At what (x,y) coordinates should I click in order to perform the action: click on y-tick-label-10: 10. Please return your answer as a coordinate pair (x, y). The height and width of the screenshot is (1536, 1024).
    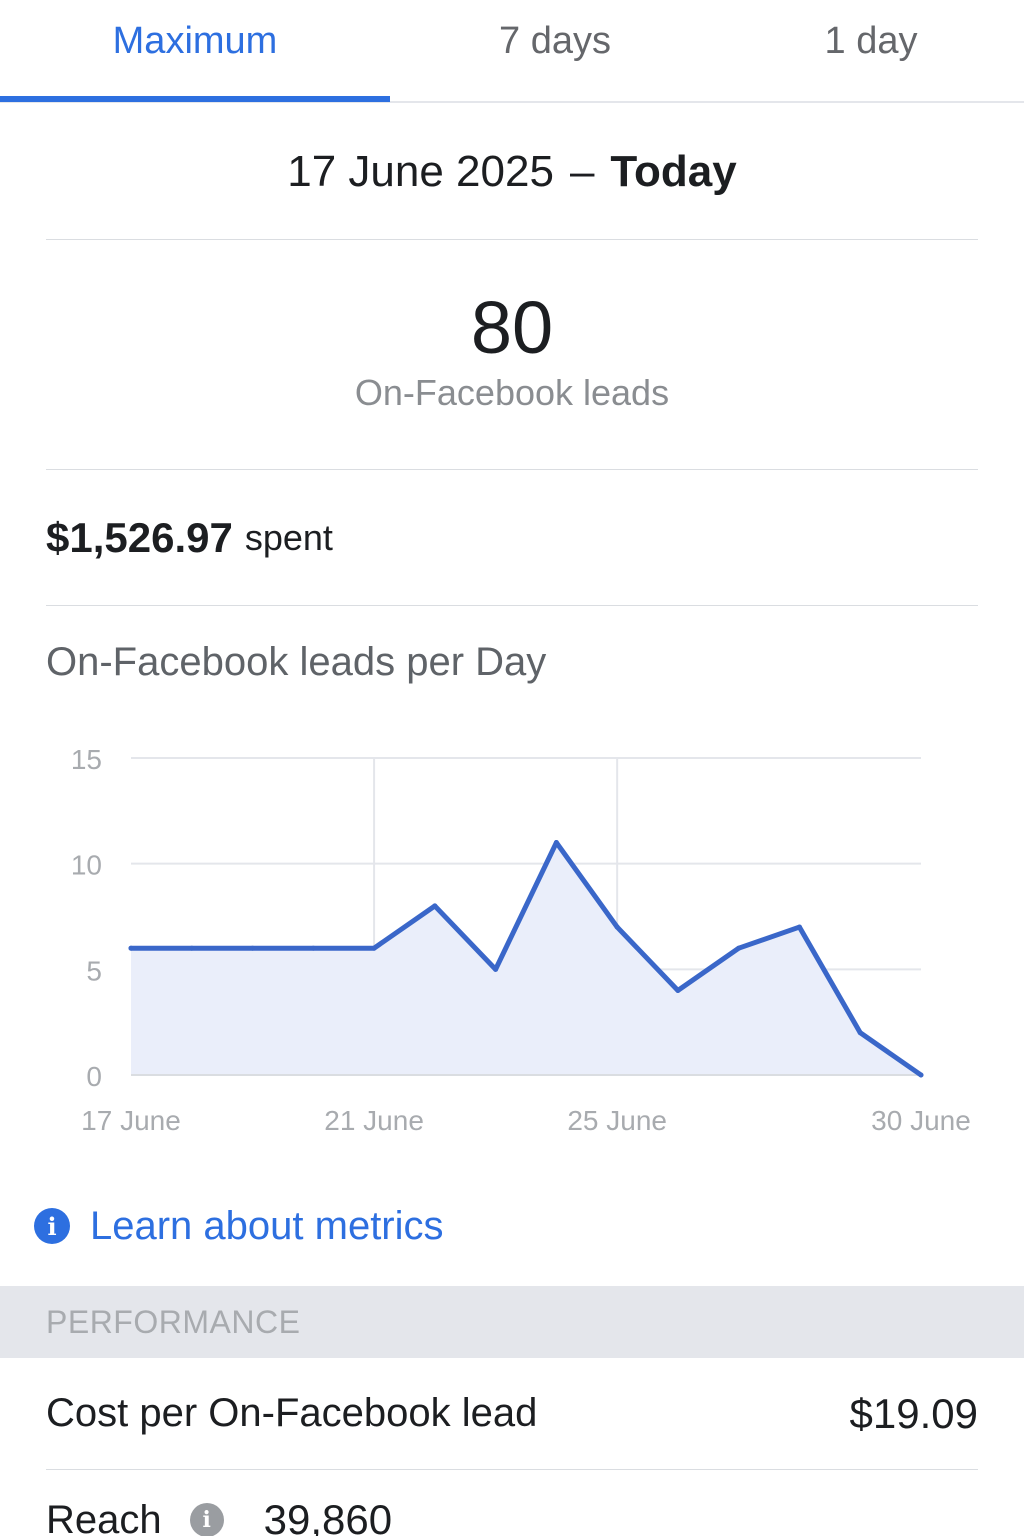
    Looking at the image, I should click on (86, 865).